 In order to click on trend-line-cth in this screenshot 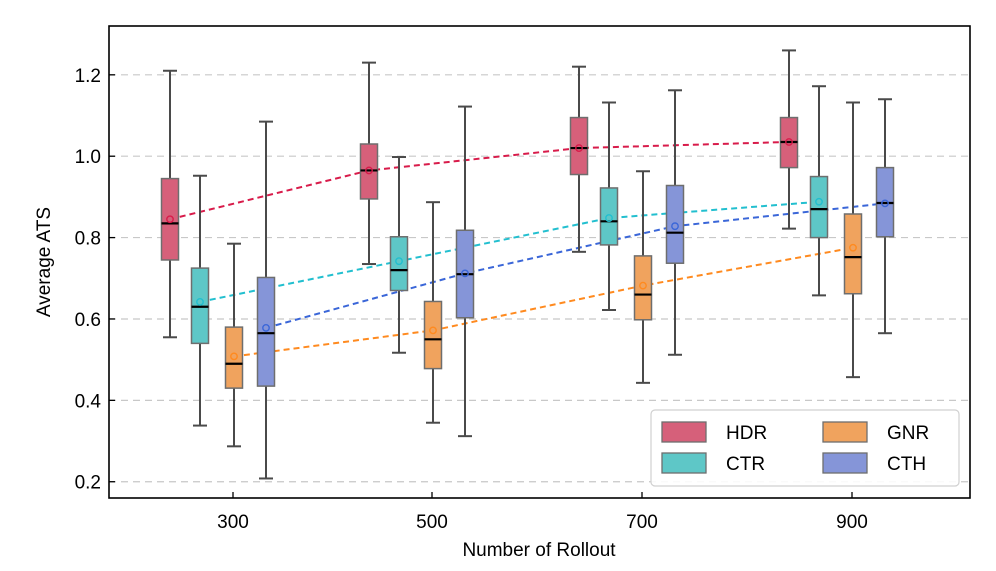, I will do `click(575, 265)`.